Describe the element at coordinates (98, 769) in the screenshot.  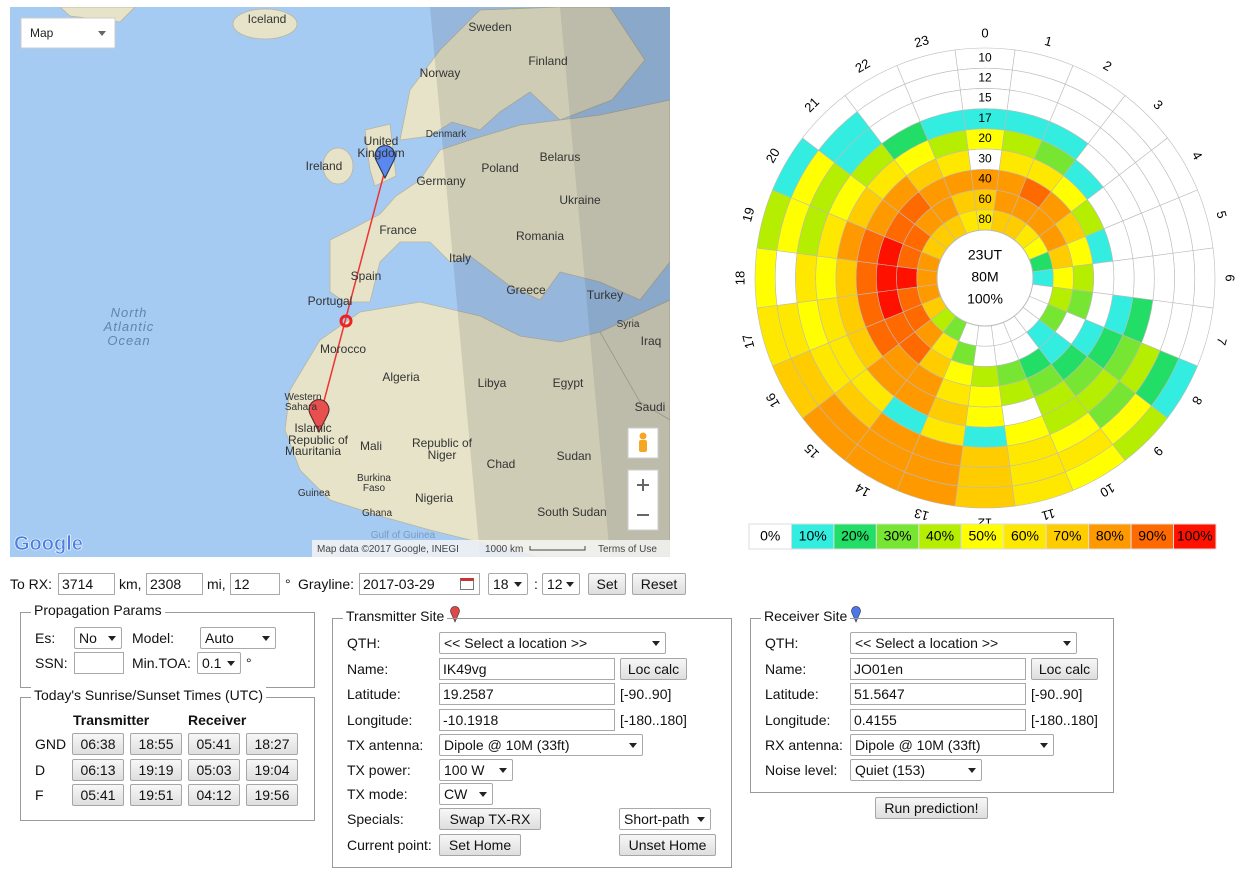
I see `button: 06:13` at that location.